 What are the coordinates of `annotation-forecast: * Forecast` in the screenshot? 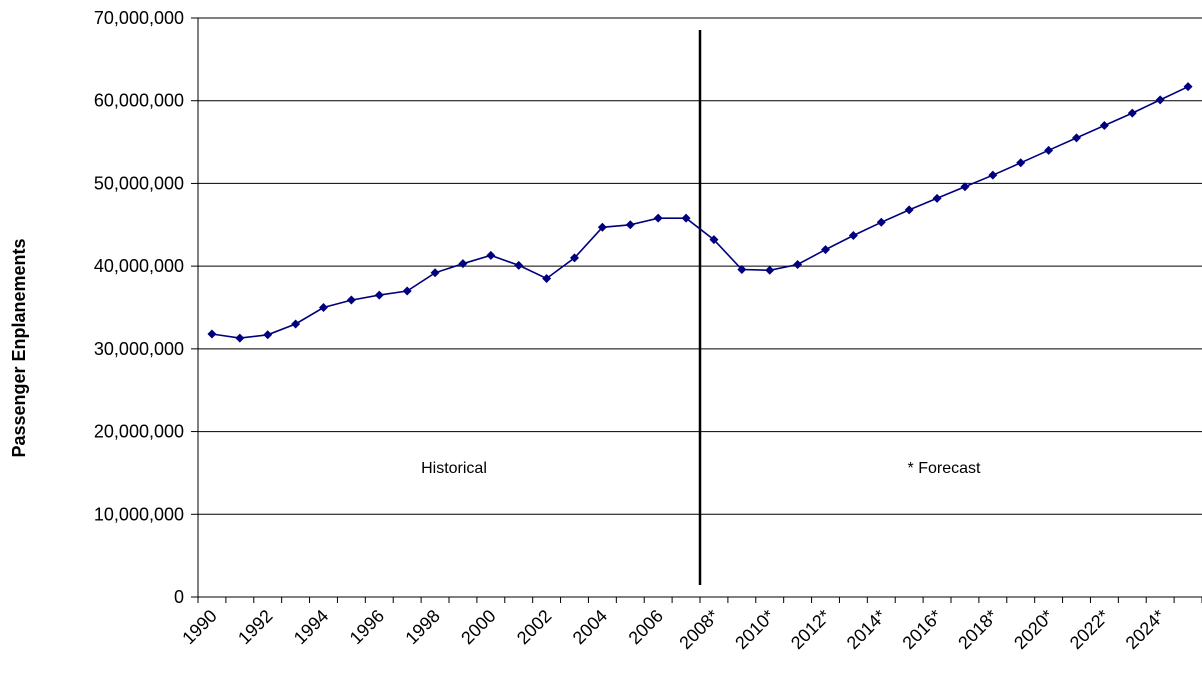 It's located at (944, 468).